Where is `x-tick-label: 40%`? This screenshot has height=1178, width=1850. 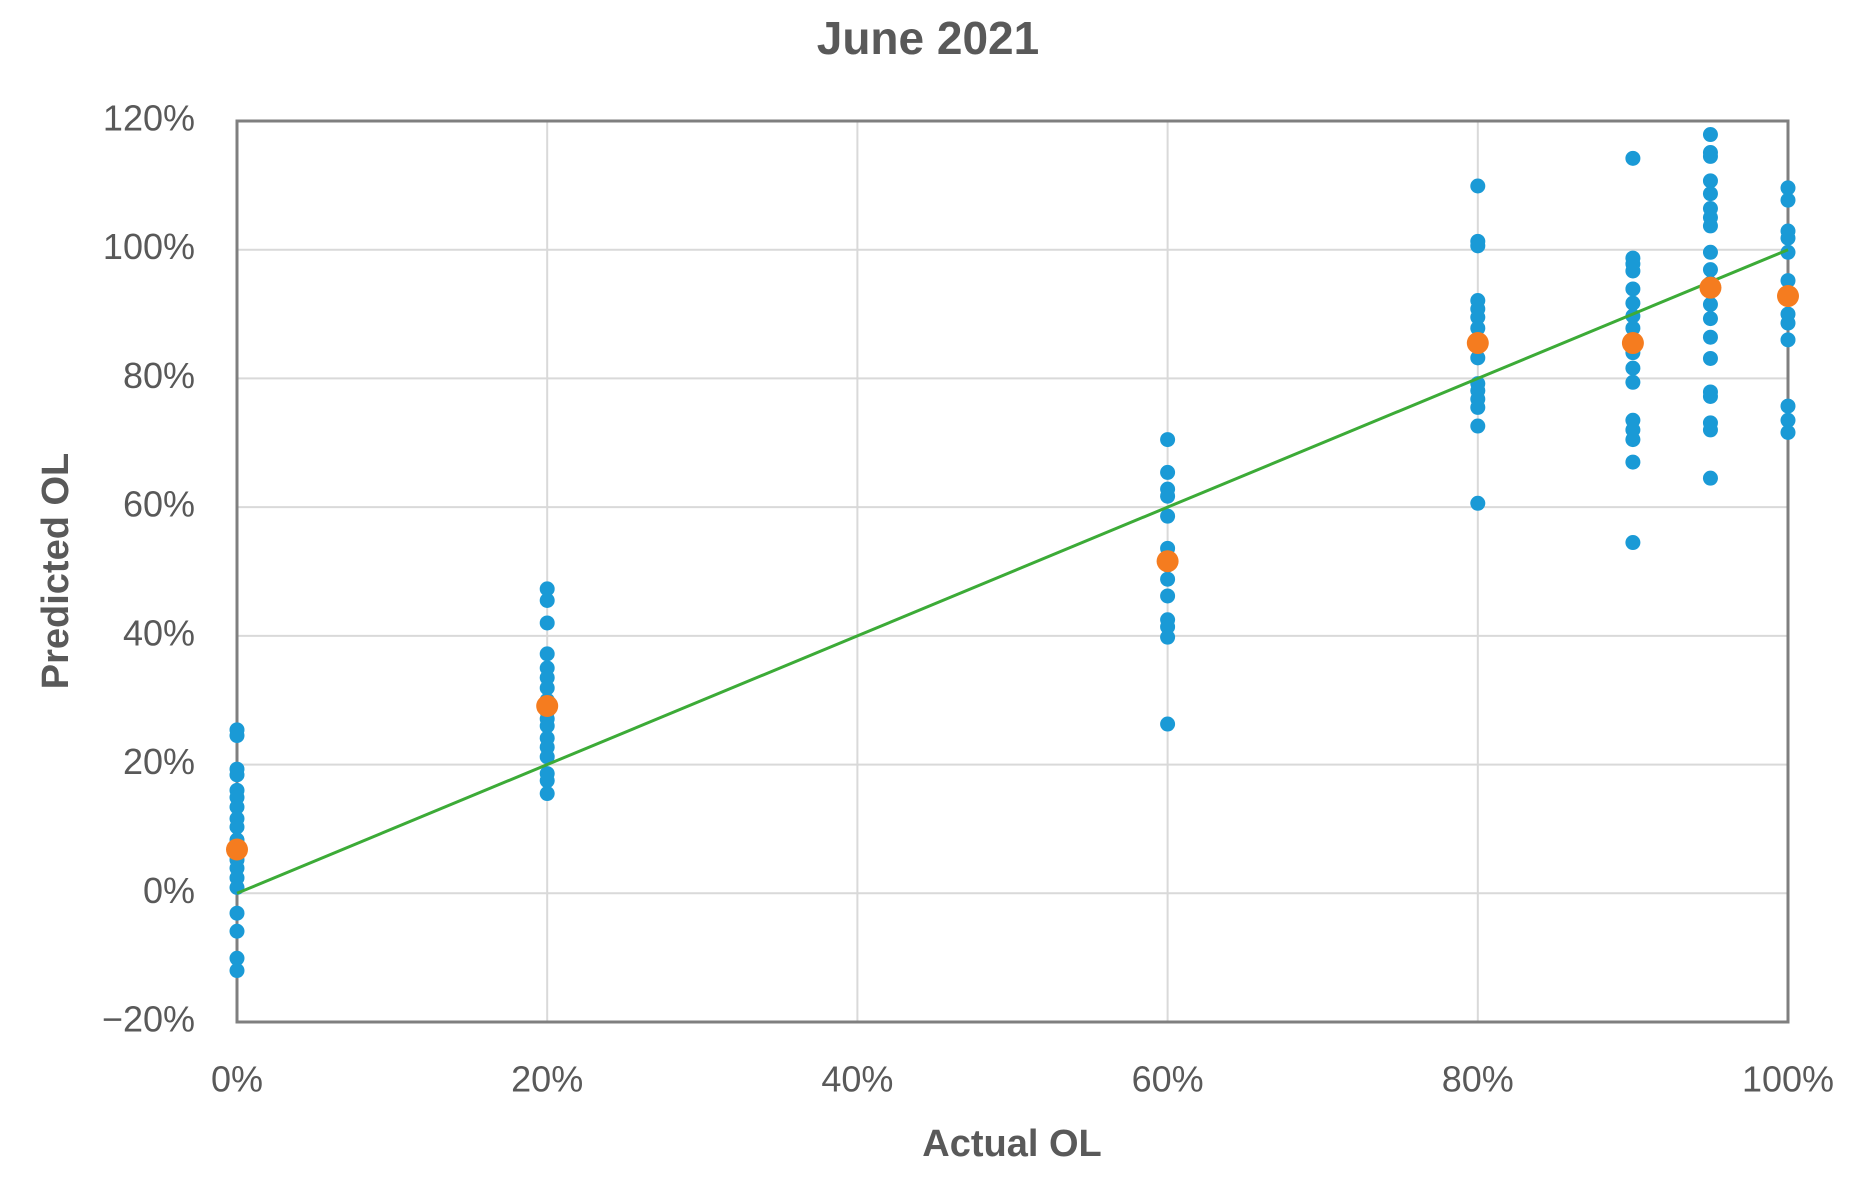
x-tick-label: 40% is located at coordinates (857, 1079).